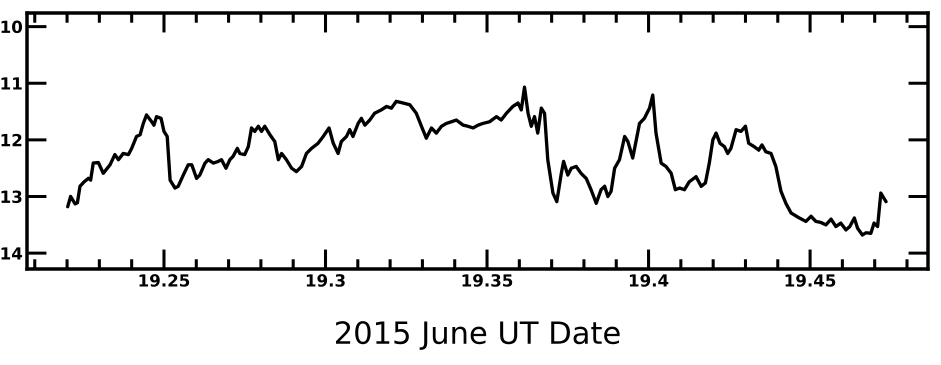  What do you see at coordinates (12, 140) in the screenshot?
I see `y-tick-label: 12` at bounding box center [12, 140].